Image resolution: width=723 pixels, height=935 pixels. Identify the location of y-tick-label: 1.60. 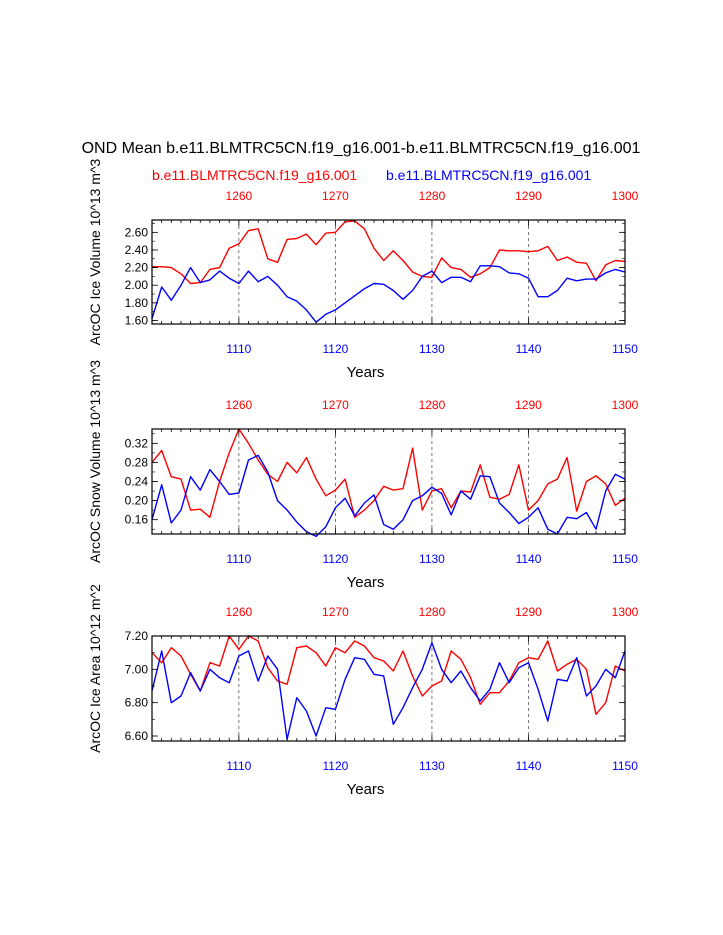
(137, 320).